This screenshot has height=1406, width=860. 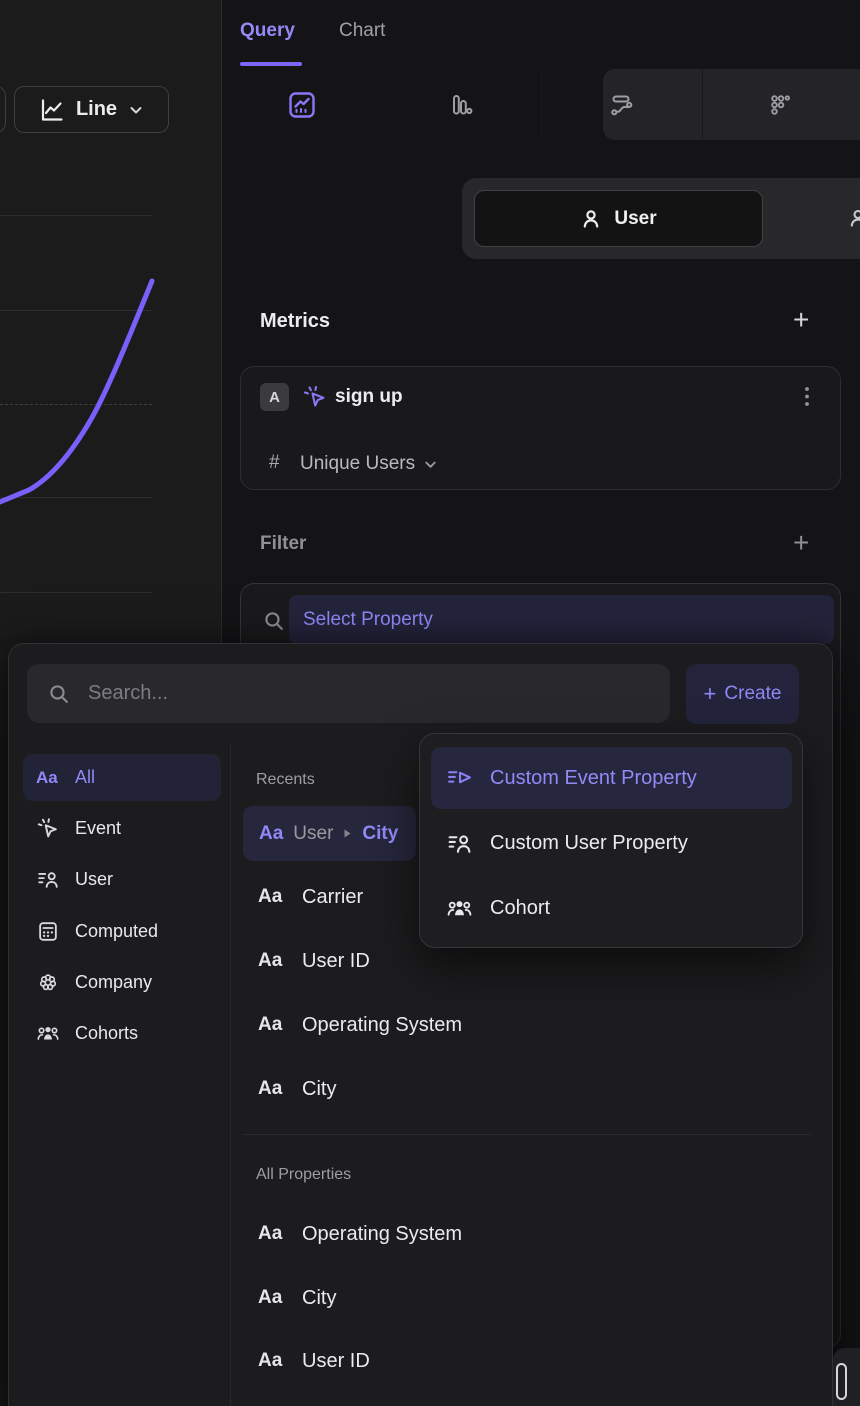 I want to click on cohort-icon, so click(x=459, y=908).